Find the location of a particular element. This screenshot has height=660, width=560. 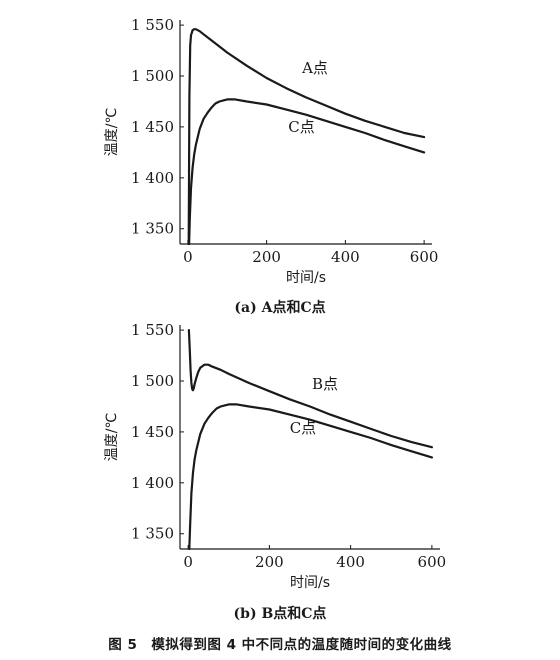

subcaption-a: (a) A点和C点 is located at coordinates (280, 308).